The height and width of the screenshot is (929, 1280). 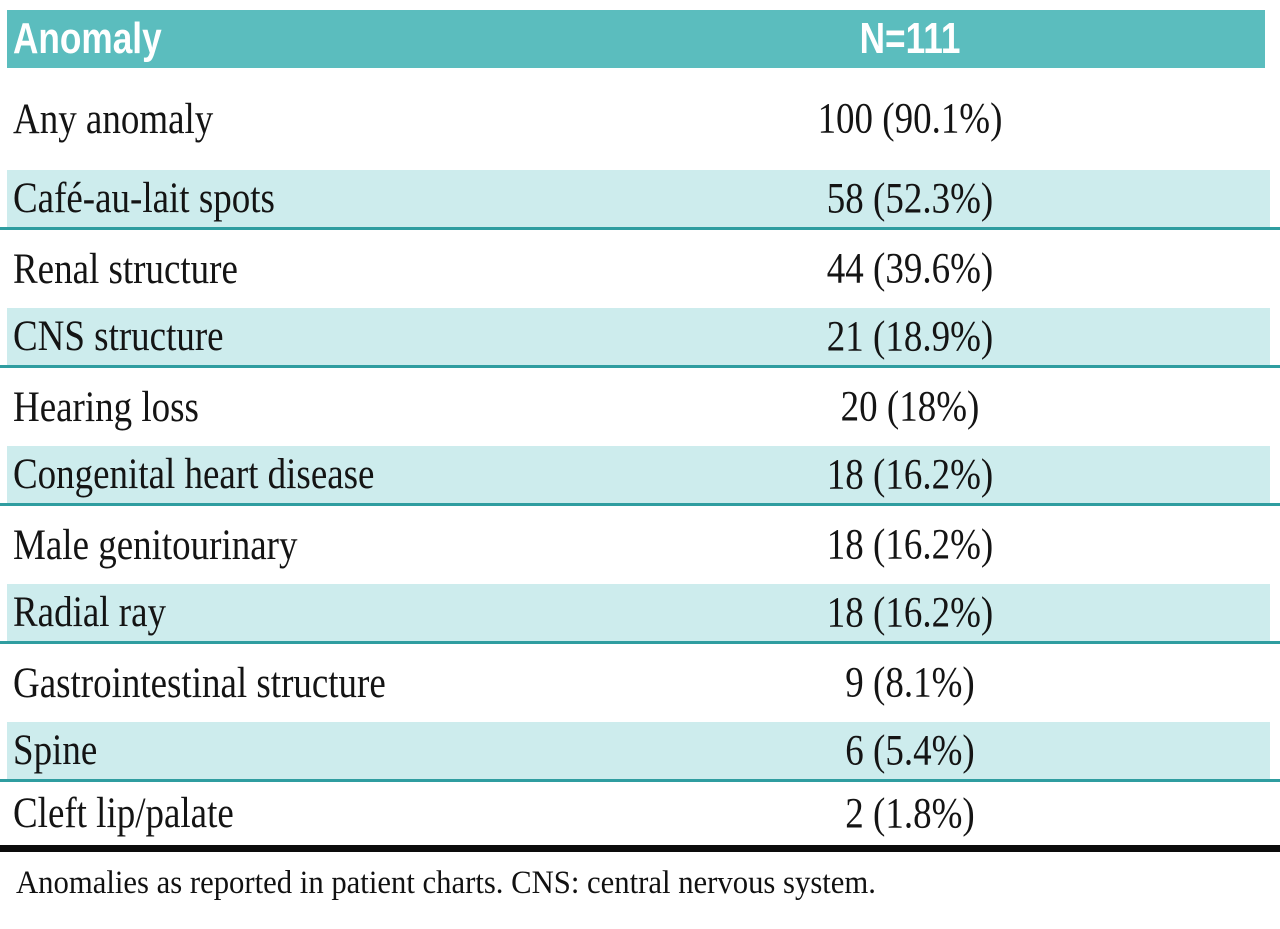 What do you see at coordinates (640, 545) in the screenshot?
I see `table-row: Male genitourinary 18 (16.2%)` at bounding box center [640, 545].